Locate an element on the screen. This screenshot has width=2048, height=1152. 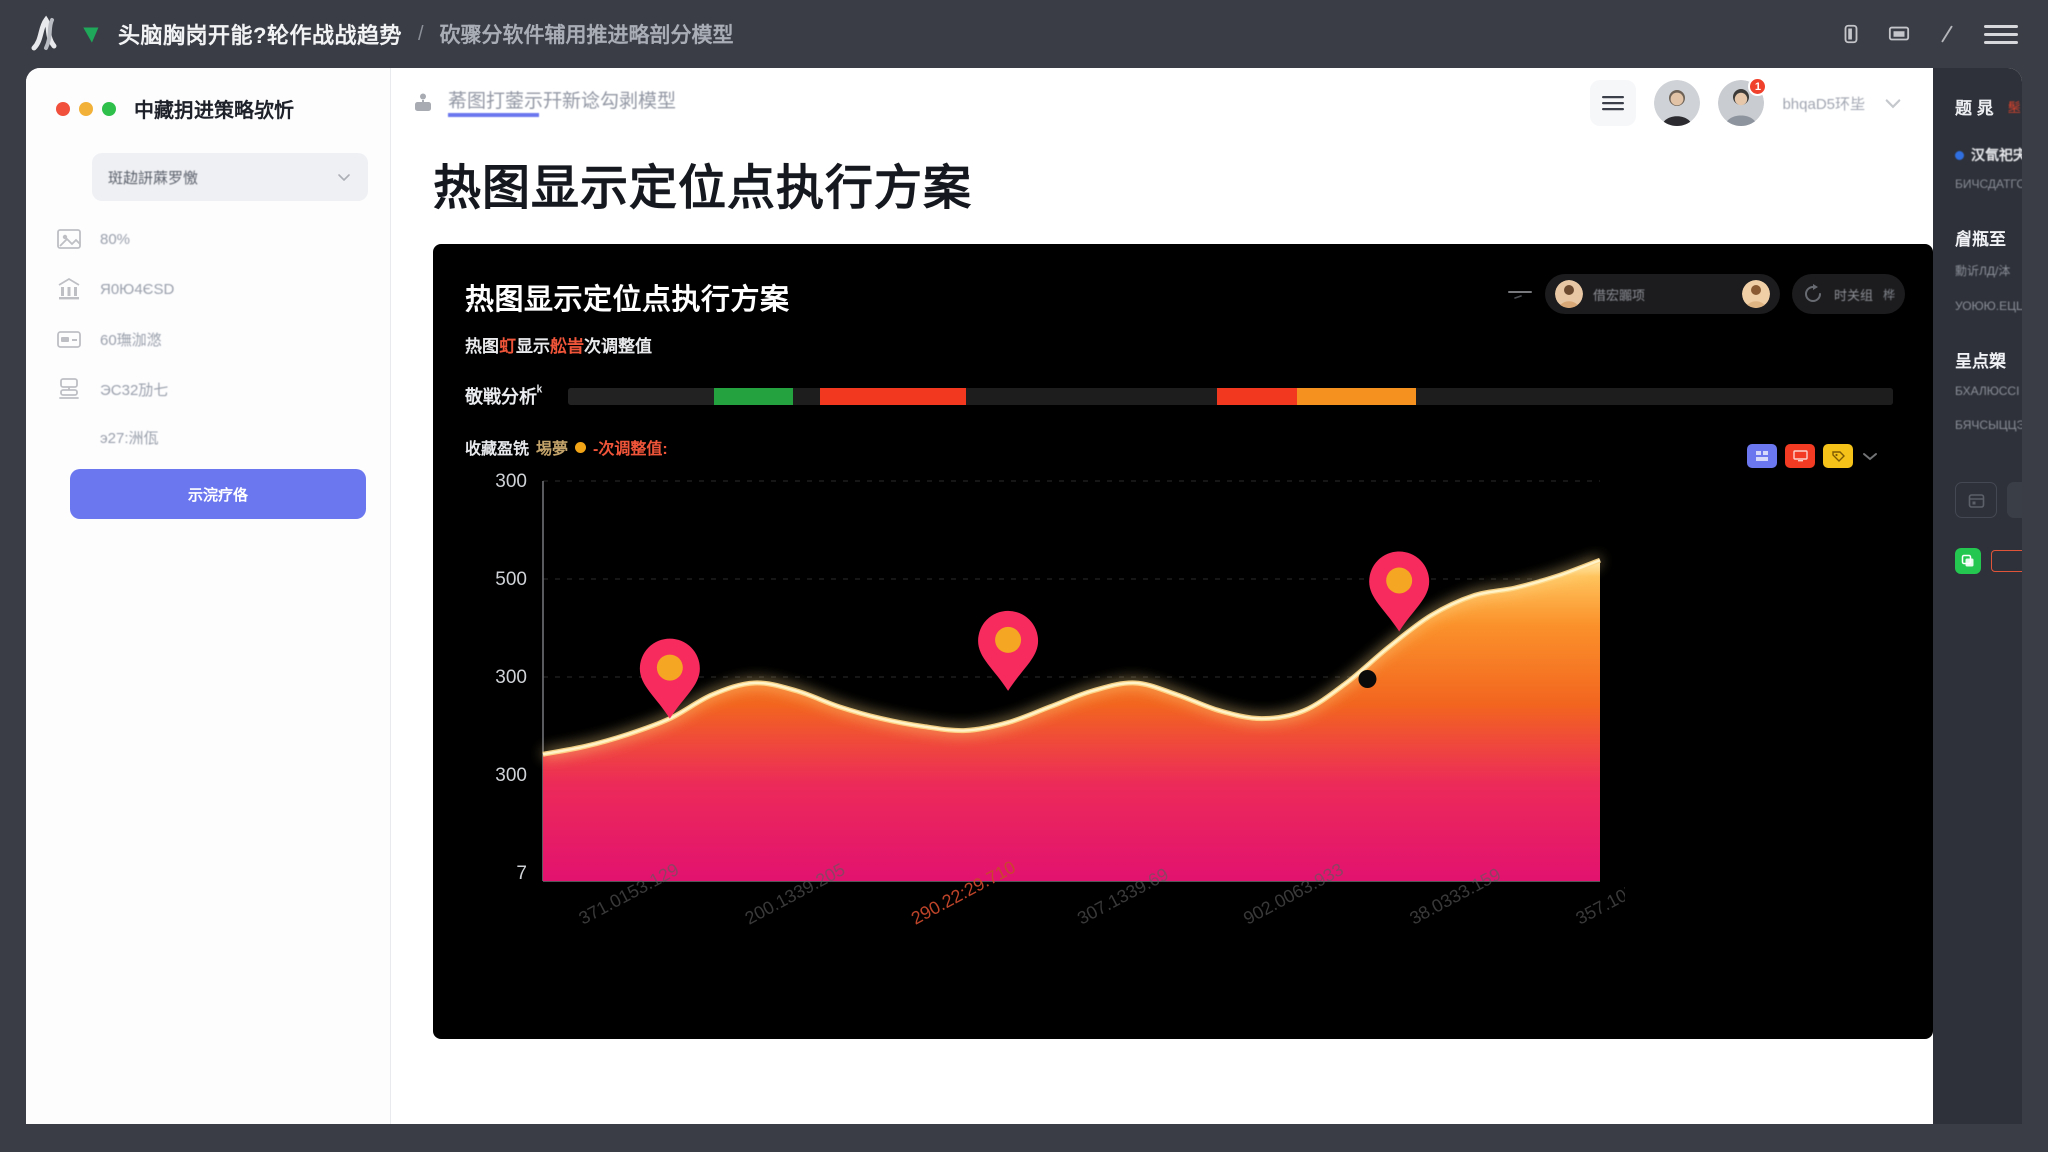
sidebar-item-label-0: 80% is located at coordinates (115, 239).